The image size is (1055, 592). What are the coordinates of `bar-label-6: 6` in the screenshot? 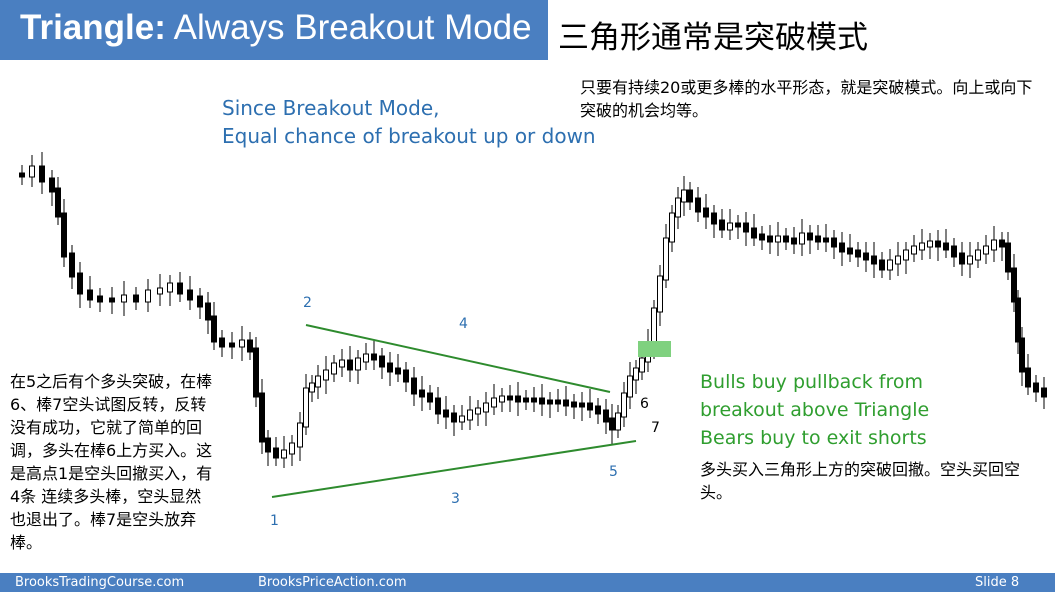 It's located at (644, 404).